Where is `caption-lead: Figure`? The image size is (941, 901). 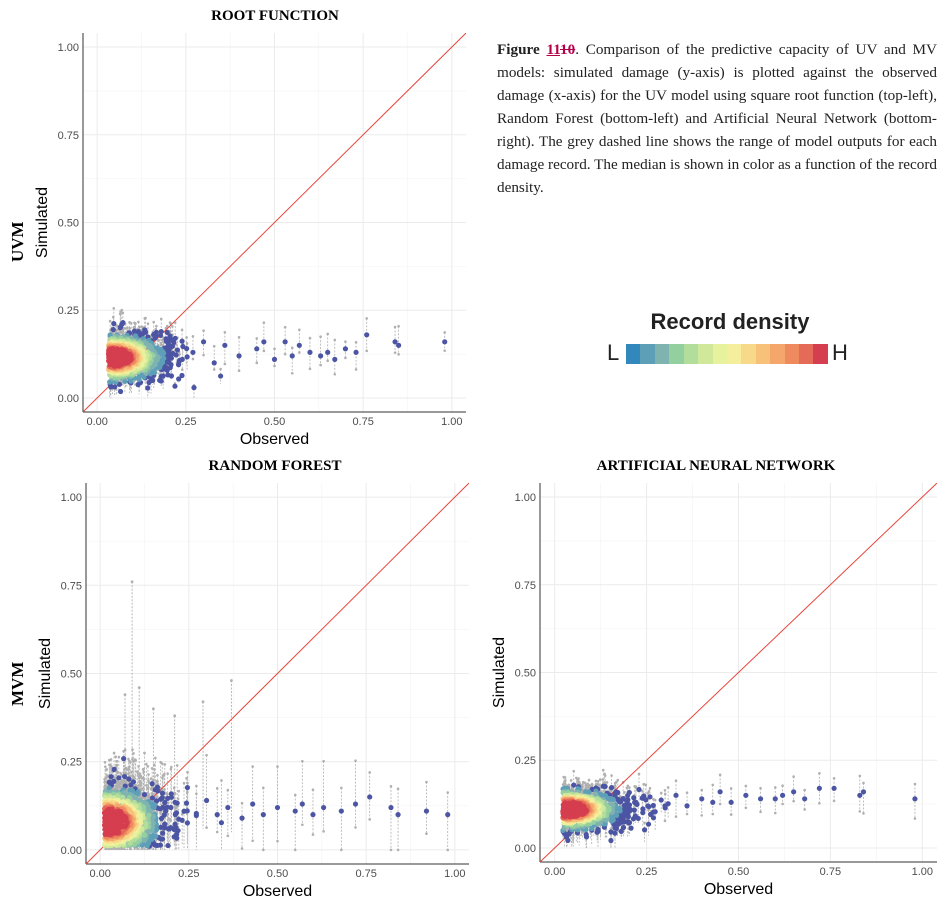
caption-lead: Figure is located at coordinates (522, 49).